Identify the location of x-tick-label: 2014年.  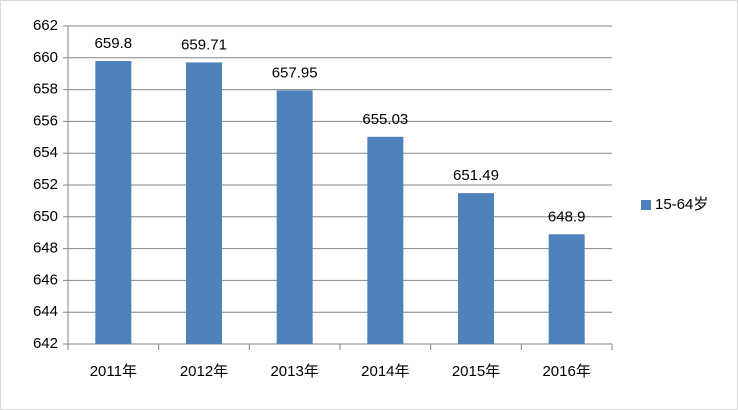
(385, 371).